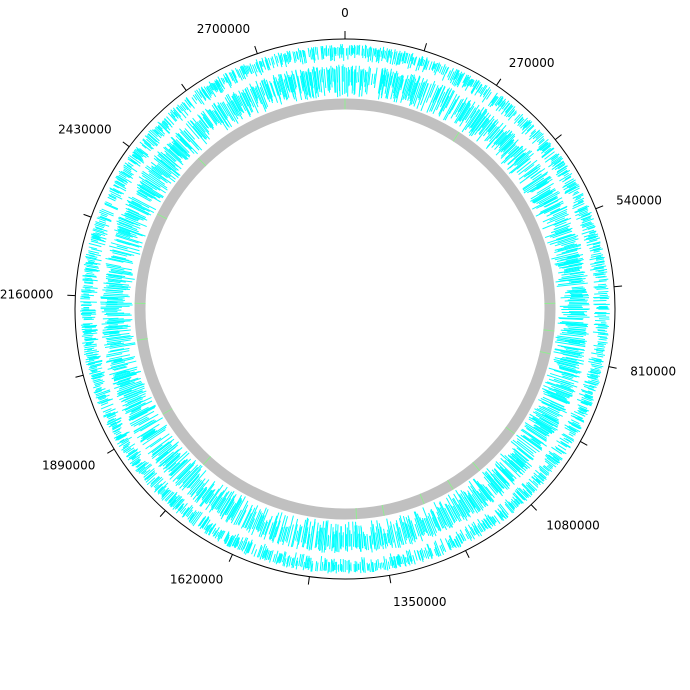 The image size is (690, 690). Describe the element at coordinates (572, 526) in the screenshot. I see `tick-label: 1080000` at that location.